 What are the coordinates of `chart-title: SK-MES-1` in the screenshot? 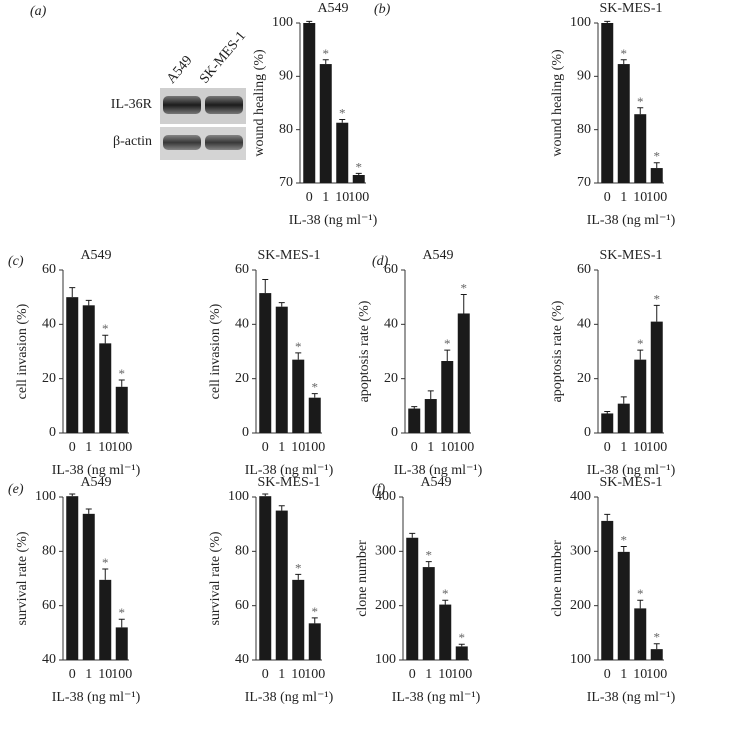 It's located at (630, 255).